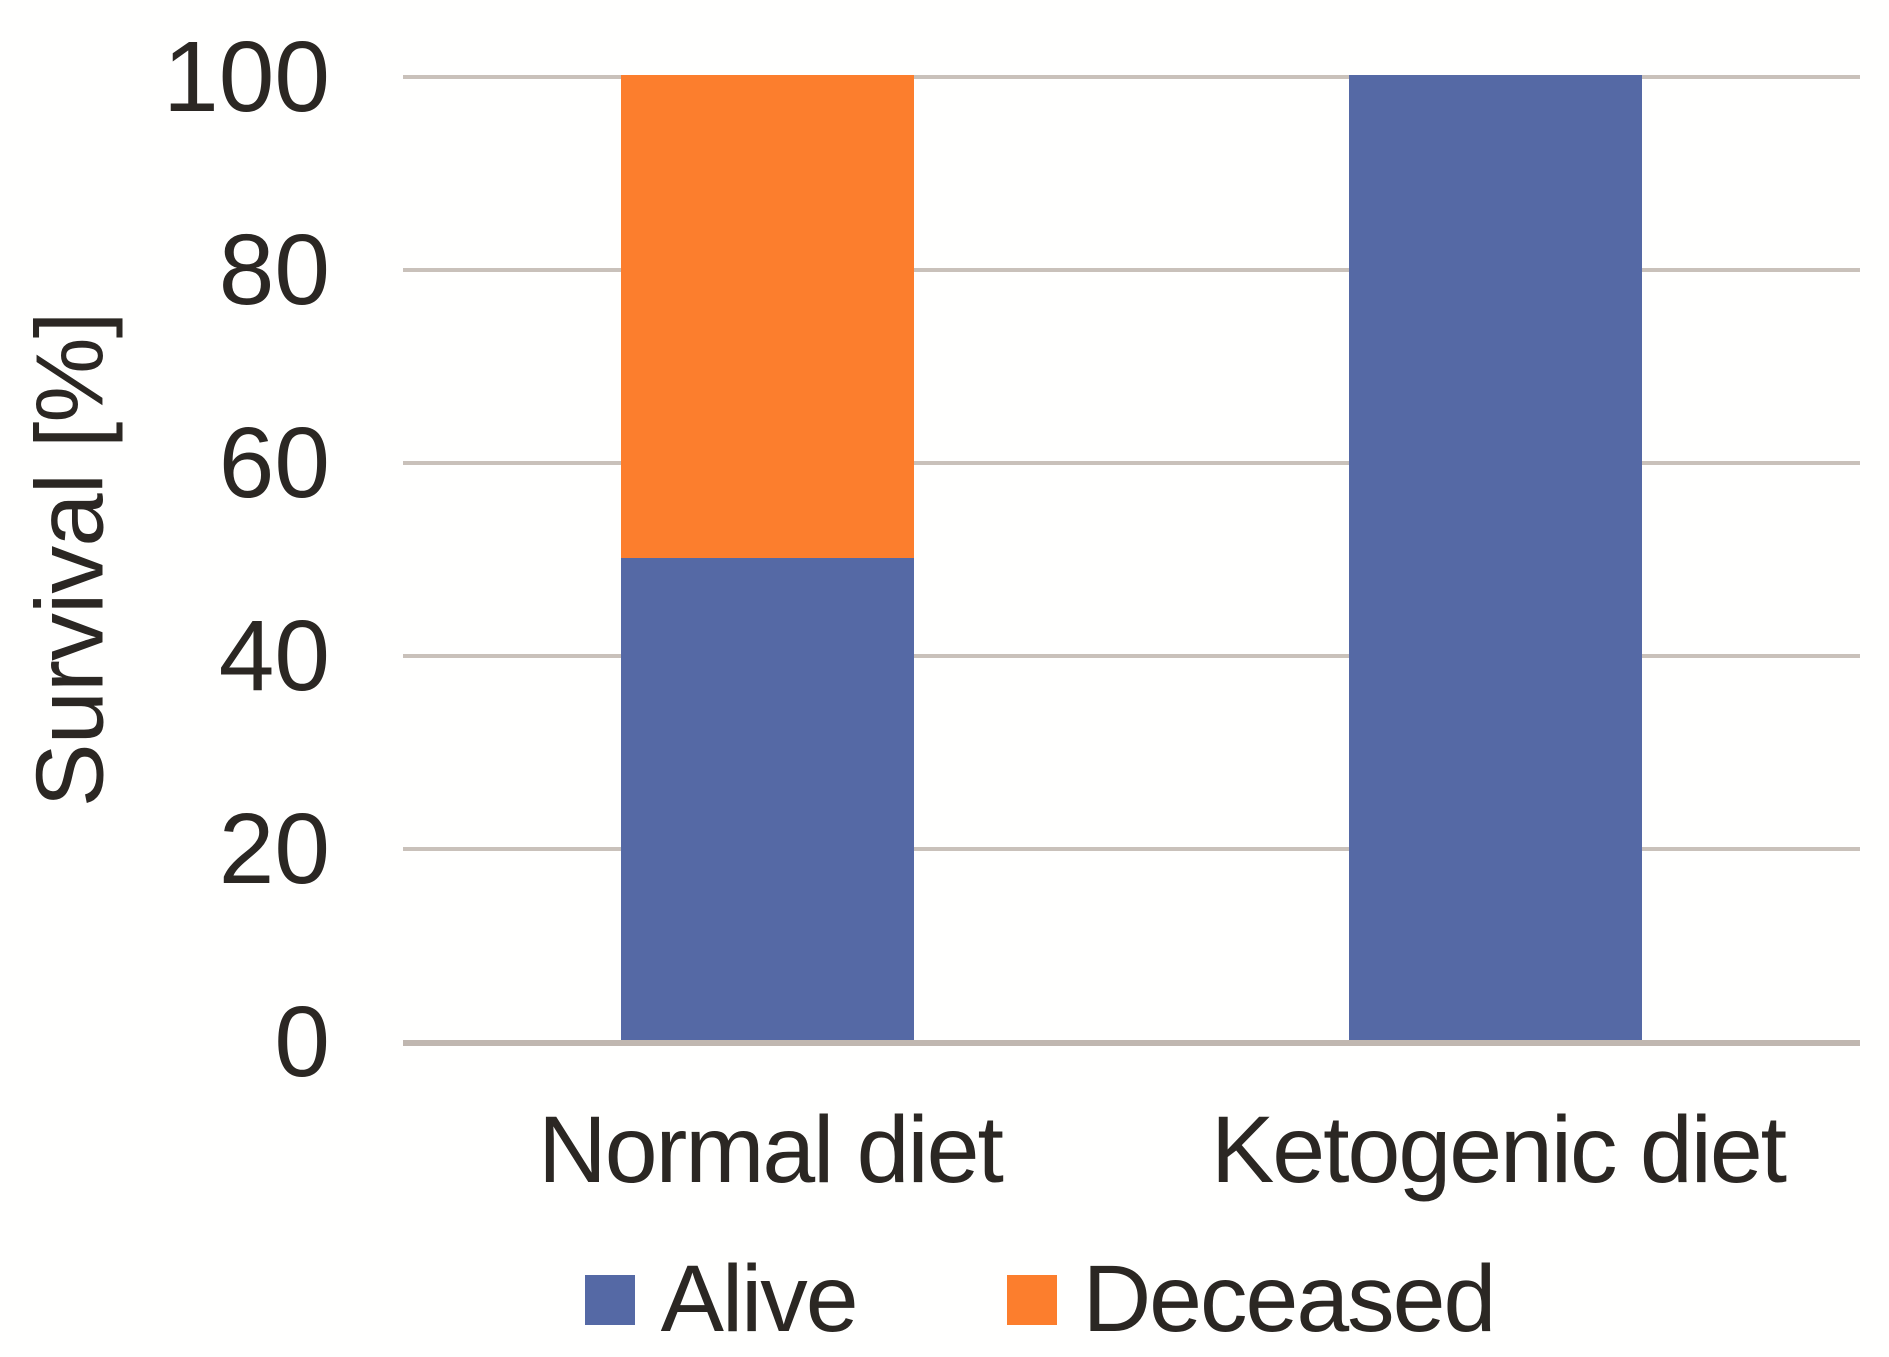  I want to click on x-axis-line, so click(1131, 1043).